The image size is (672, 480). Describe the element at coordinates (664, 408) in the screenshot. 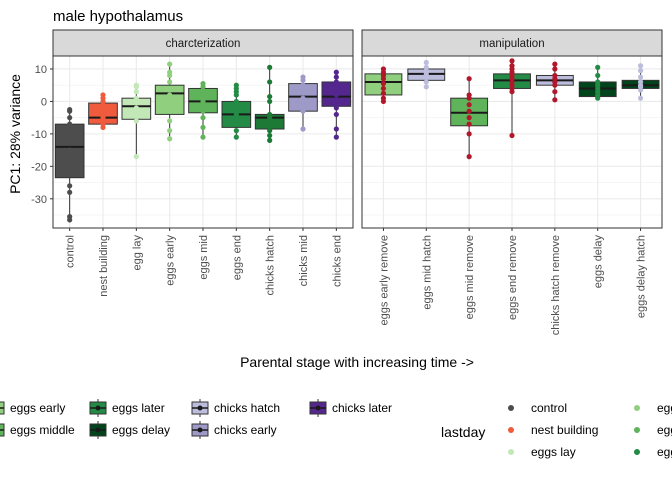

I see `legend-point-label: egg` at that location.